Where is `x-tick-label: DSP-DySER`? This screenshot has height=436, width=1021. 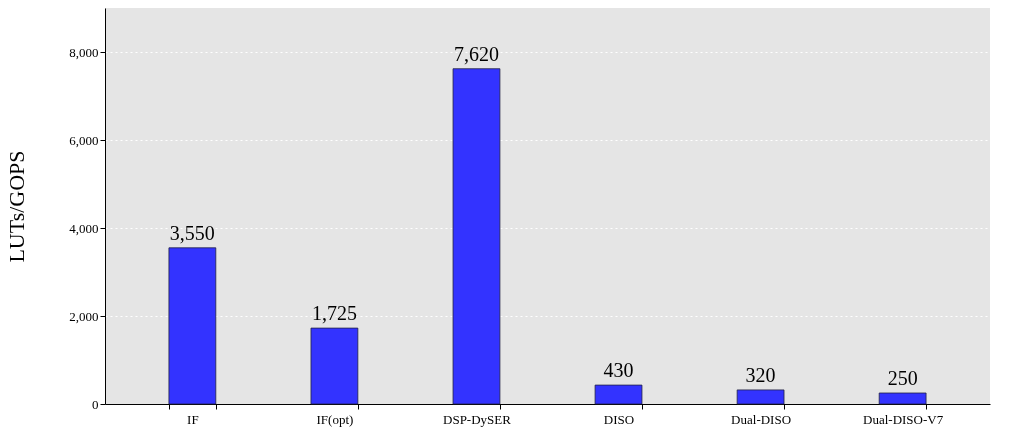 x-tick-label: DSP-DySER is located at coordinates (477, 419).